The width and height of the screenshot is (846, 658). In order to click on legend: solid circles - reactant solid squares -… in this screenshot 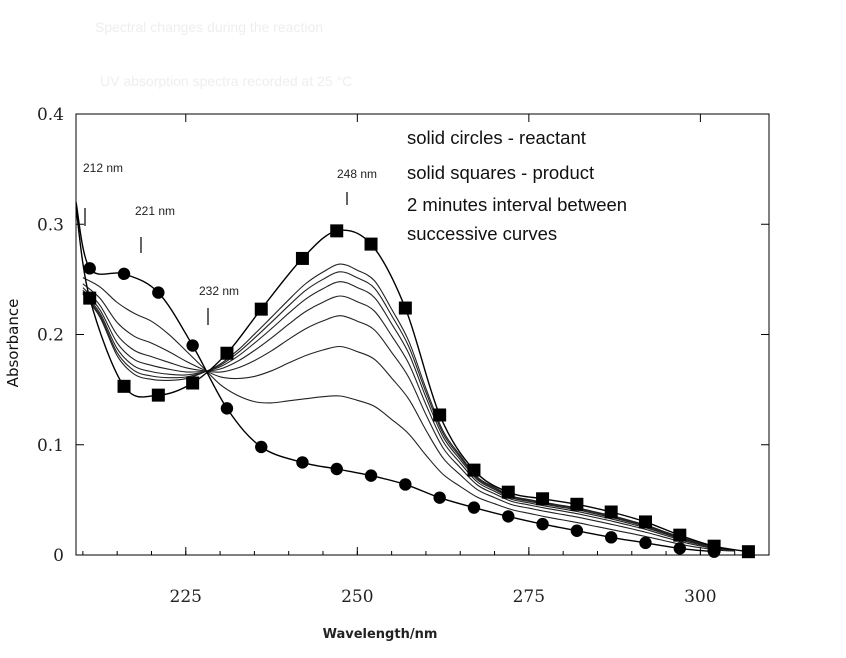, I will do `click(517, 185)`.